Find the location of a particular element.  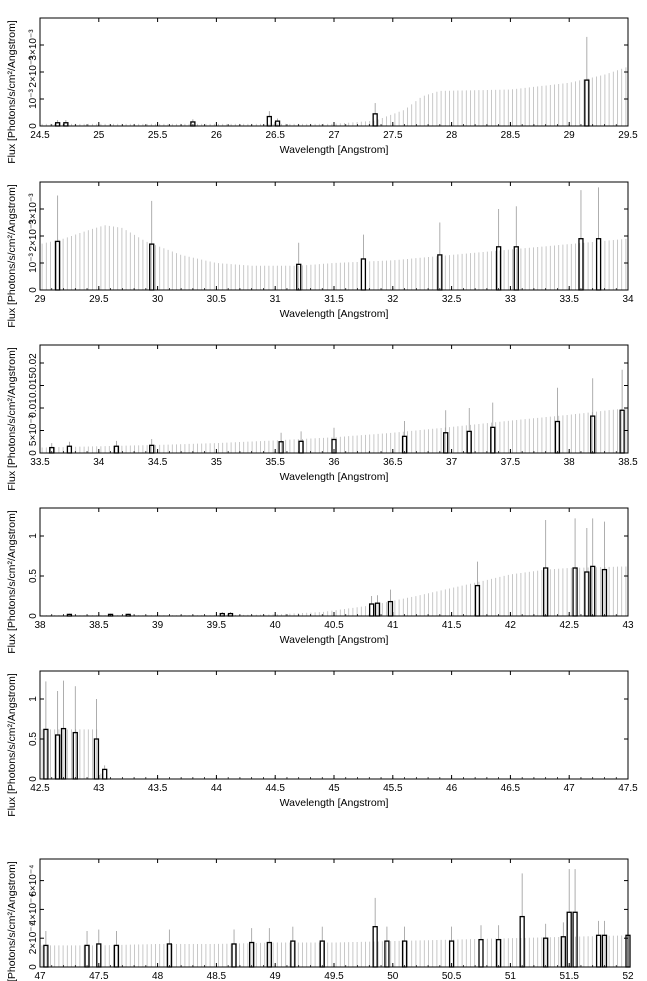

x-tick-label: 43 is located at coordinates (628, 625).